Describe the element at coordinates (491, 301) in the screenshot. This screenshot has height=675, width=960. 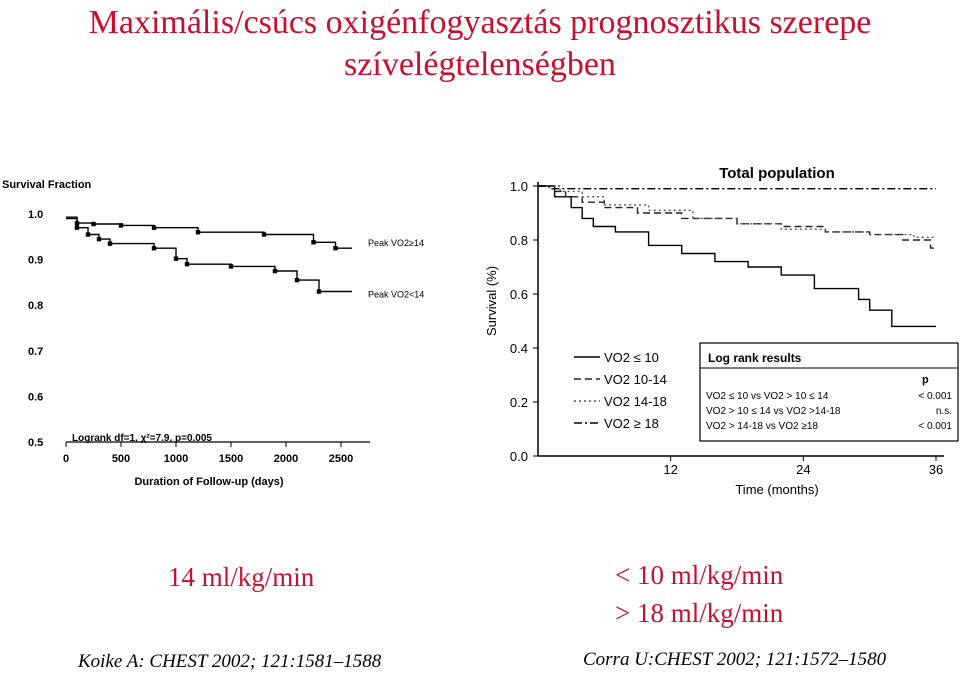
I see `right-y-axis-label: Survival (%)` at that location.